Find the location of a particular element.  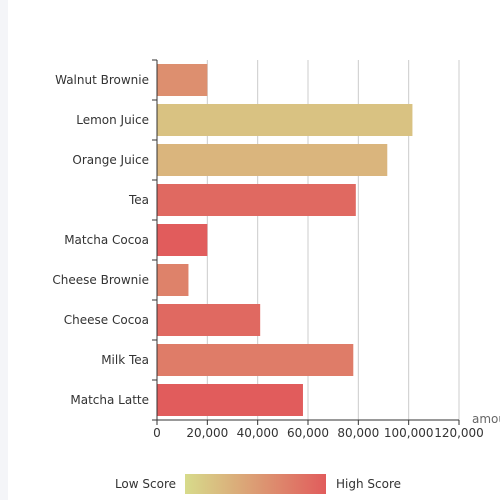

y-category-label: Walnut Brownie is located at coordinates (102, 80).